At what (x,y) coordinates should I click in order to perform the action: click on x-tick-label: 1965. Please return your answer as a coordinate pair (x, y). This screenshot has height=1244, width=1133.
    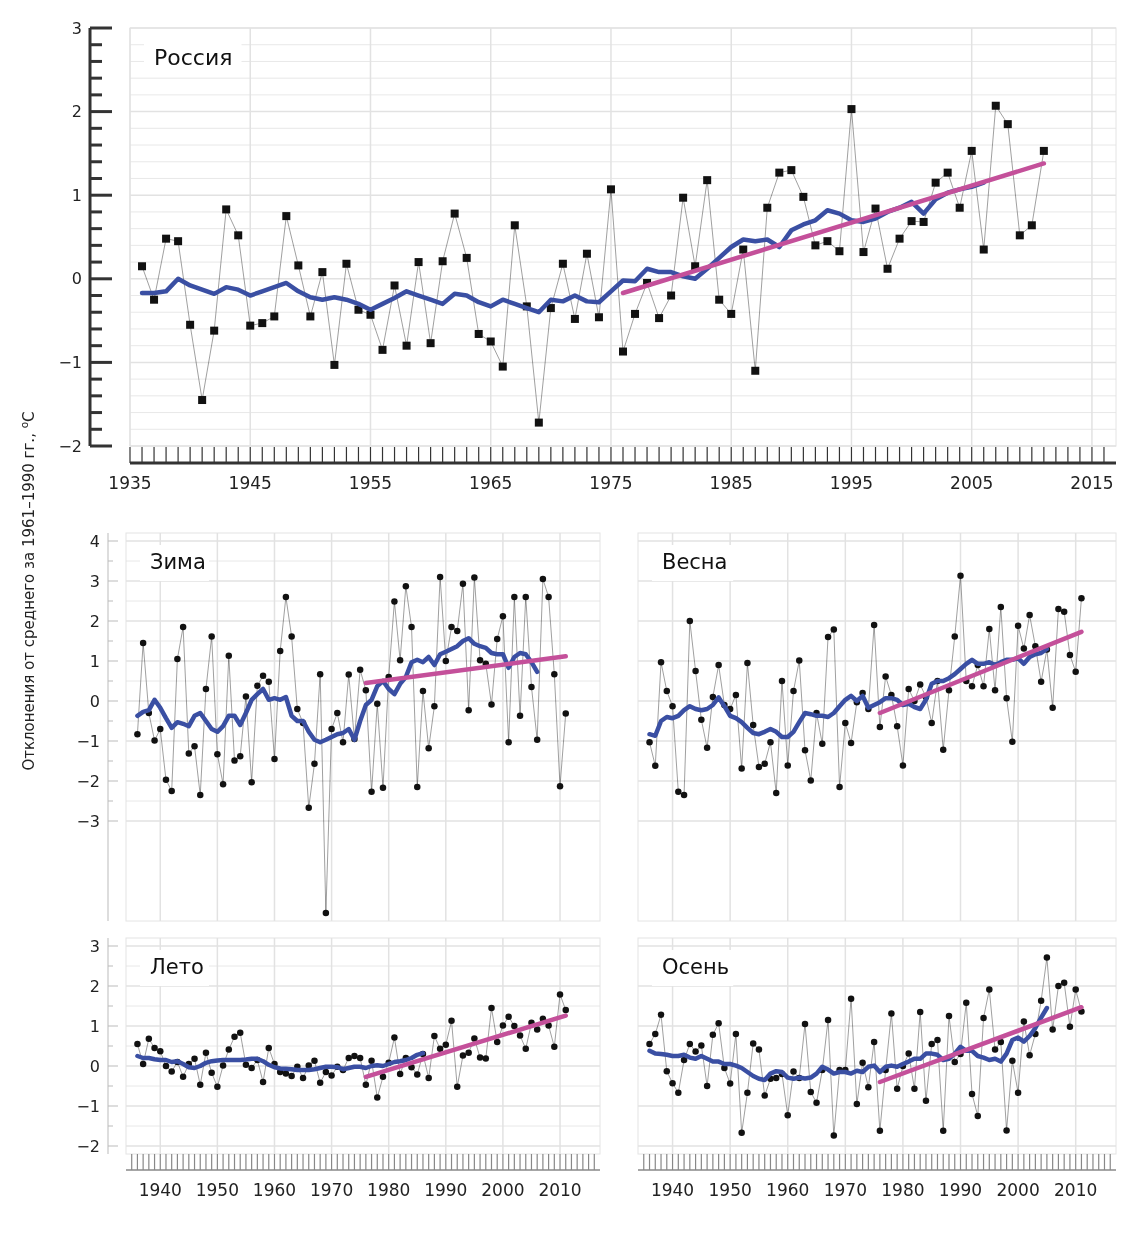
    Looking at the image, I should click on (491, 483).